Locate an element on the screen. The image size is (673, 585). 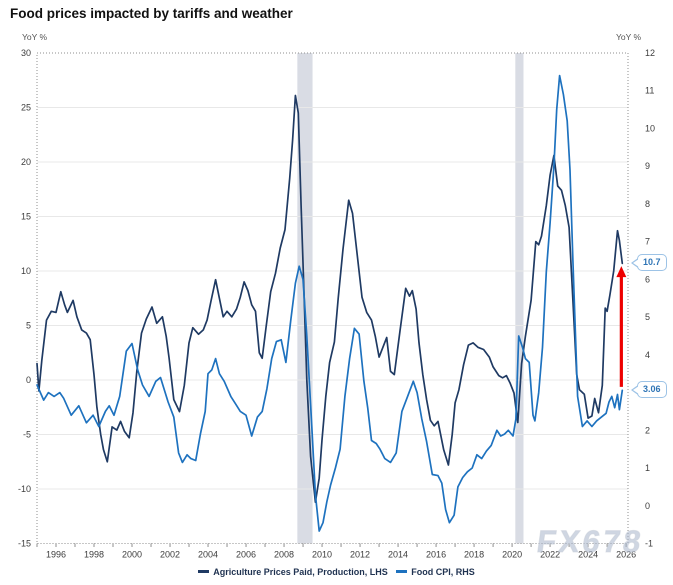
legend-label-food-cpi: Food CPI, RHS is located at coordinates (443, 572).